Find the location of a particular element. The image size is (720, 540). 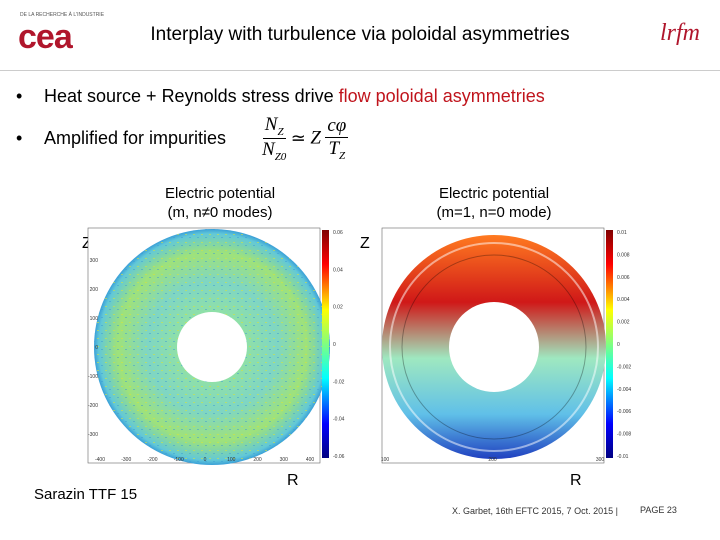

formula-part: Z0 is located at coordinates (280, 156).